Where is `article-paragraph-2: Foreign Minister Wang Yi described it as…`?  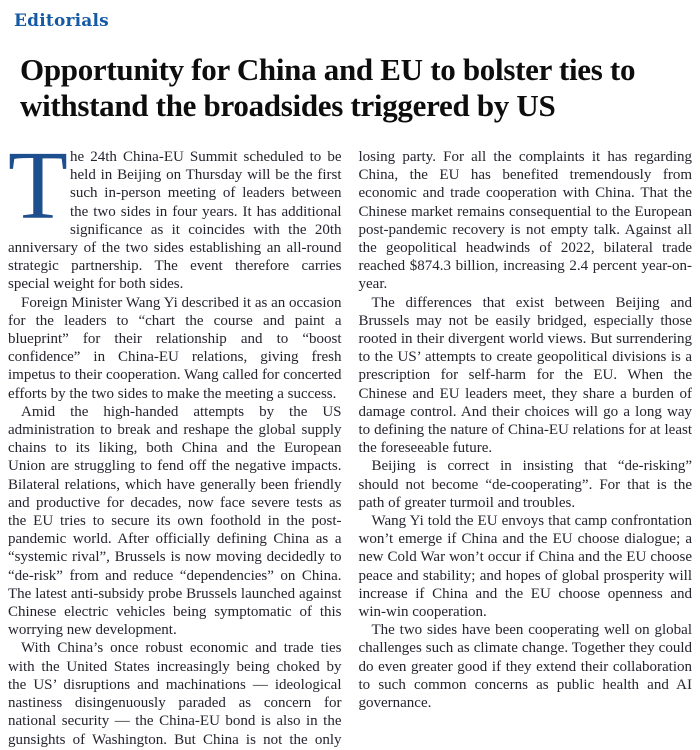 article-paragraph-2: Foreign Minister Wang Yi described it as… is located at coordinates (175, 348).